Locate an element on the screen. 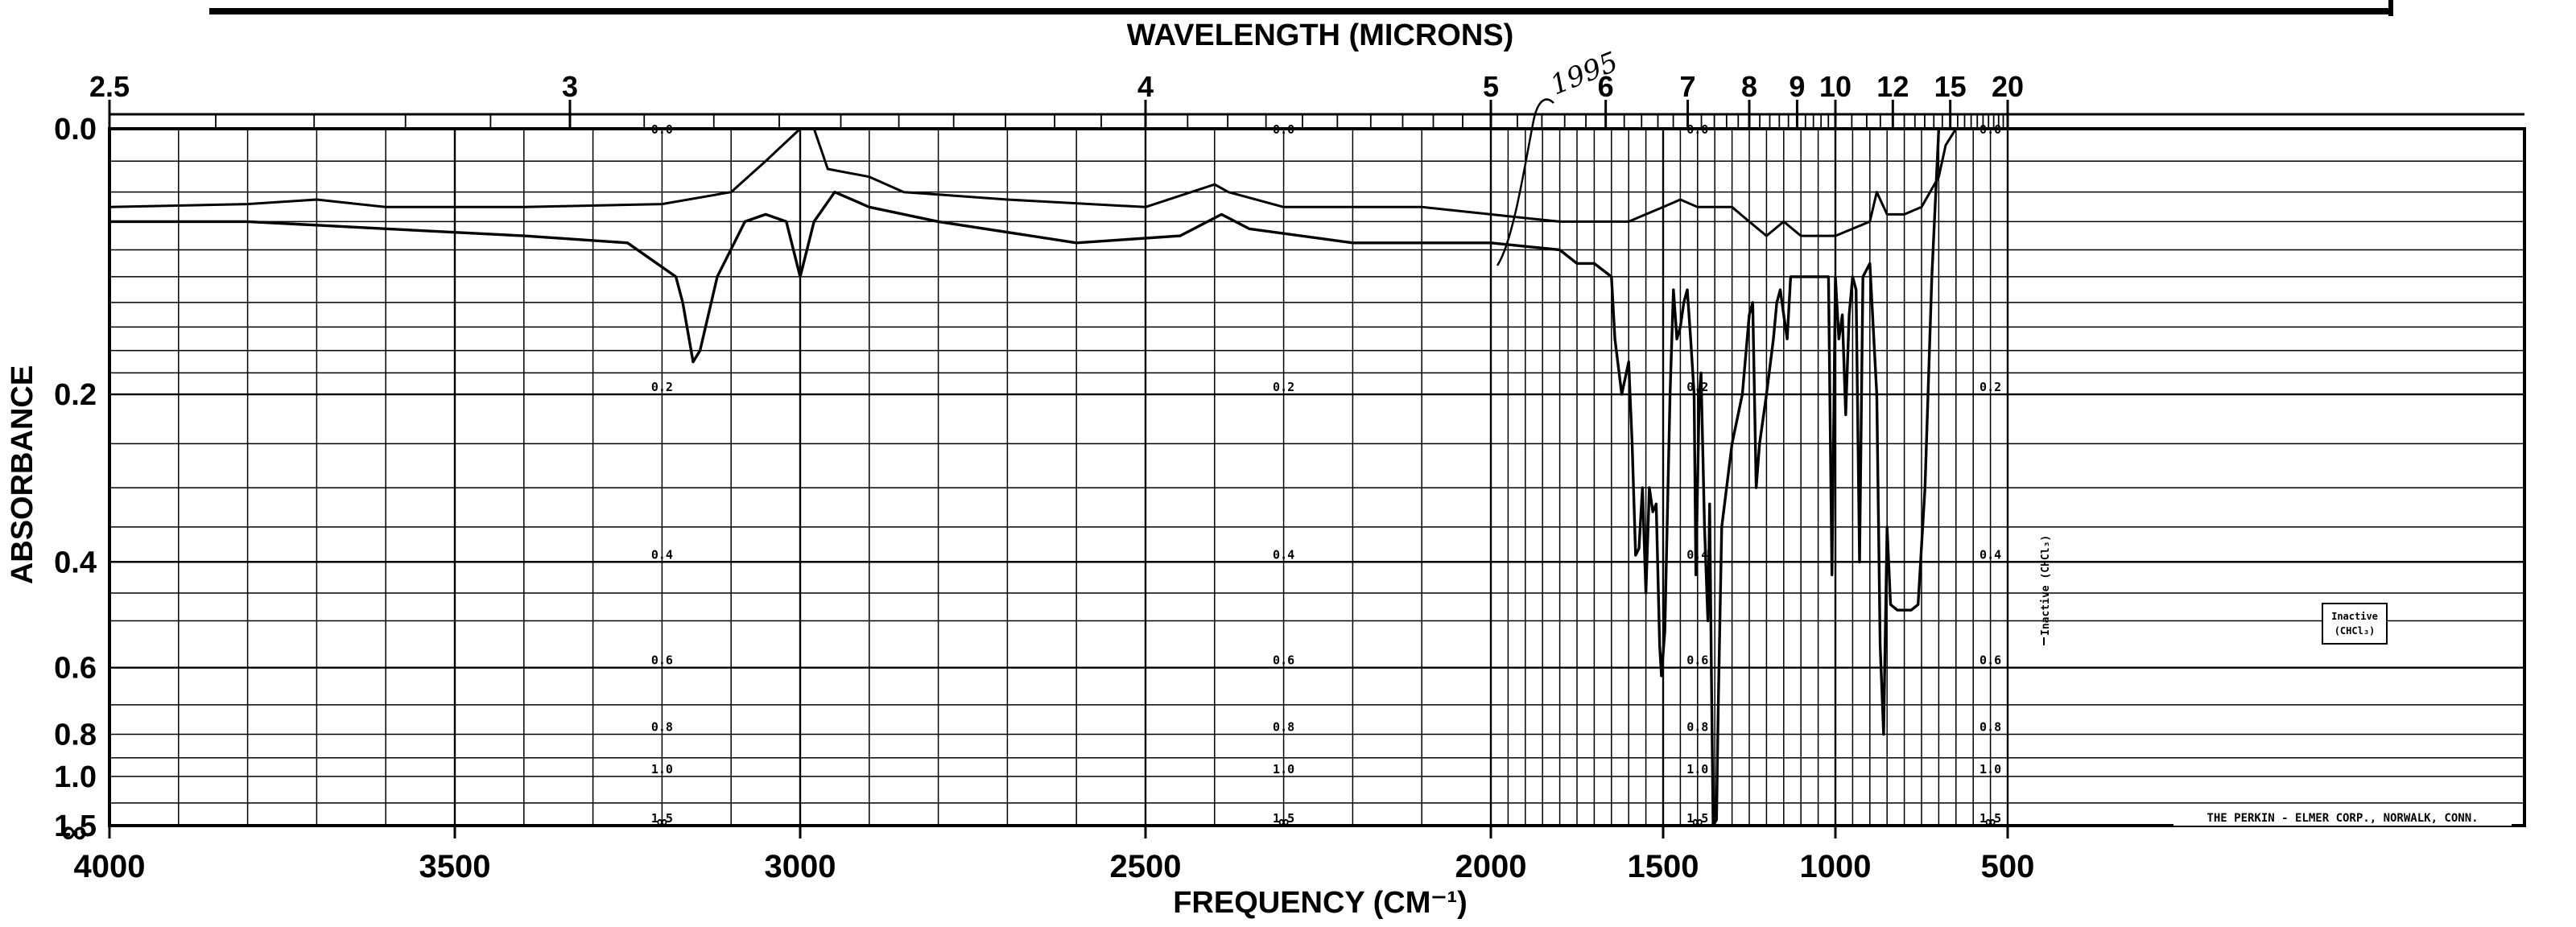  inactive-vertical-label: Inactive (CHCl₃) is located at coordinates (2046, 585).